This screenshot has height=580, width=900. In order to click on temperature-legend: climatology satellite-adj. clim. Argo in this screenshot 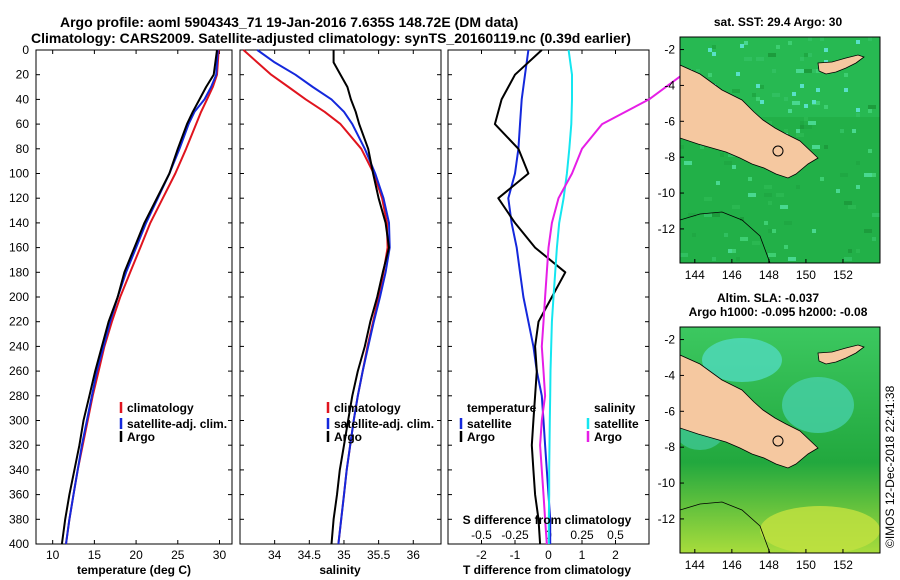, I will do `click(173, 422)`.